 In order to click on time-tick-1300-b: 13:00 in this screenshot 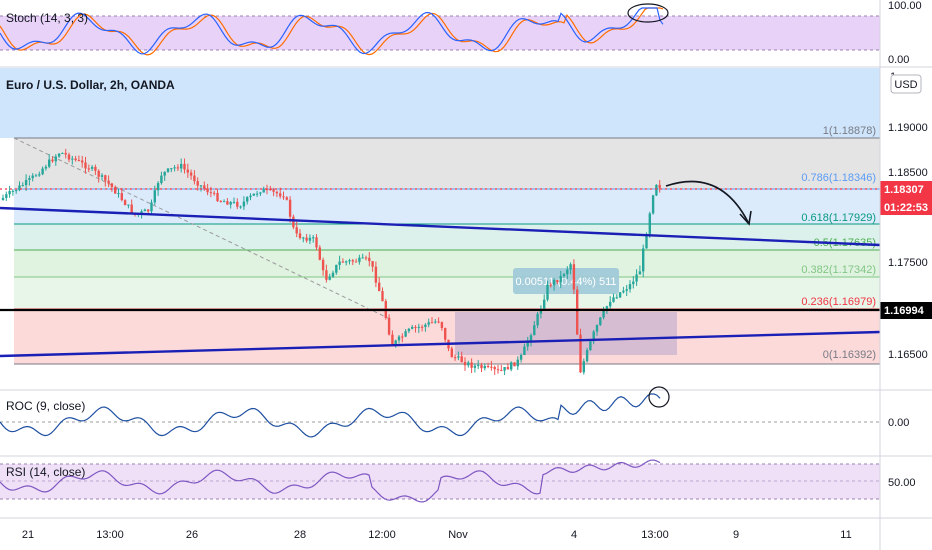, I will do `click(655, 535)`.